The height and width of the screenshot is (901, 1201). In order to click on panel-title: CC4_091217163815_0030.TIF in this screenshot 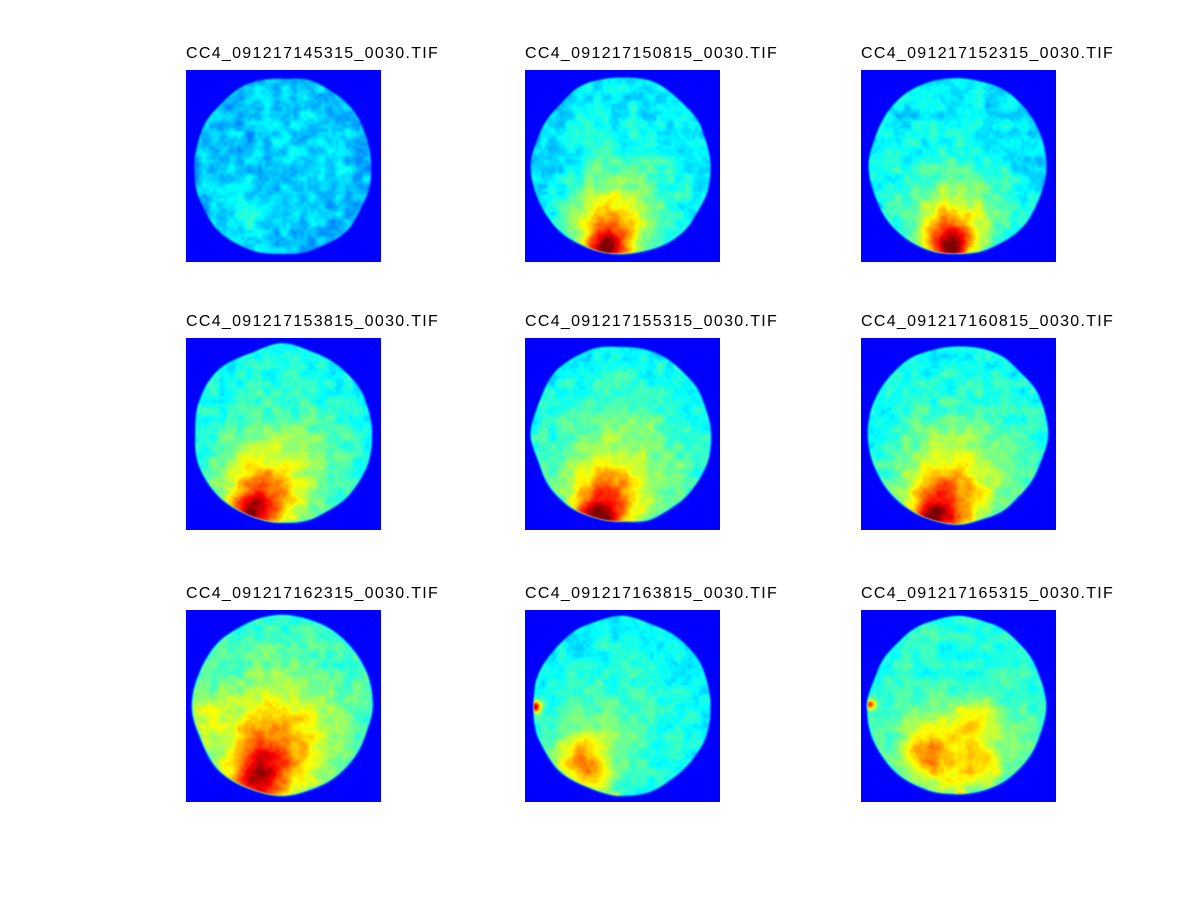, I will do `click(652, 593)`.